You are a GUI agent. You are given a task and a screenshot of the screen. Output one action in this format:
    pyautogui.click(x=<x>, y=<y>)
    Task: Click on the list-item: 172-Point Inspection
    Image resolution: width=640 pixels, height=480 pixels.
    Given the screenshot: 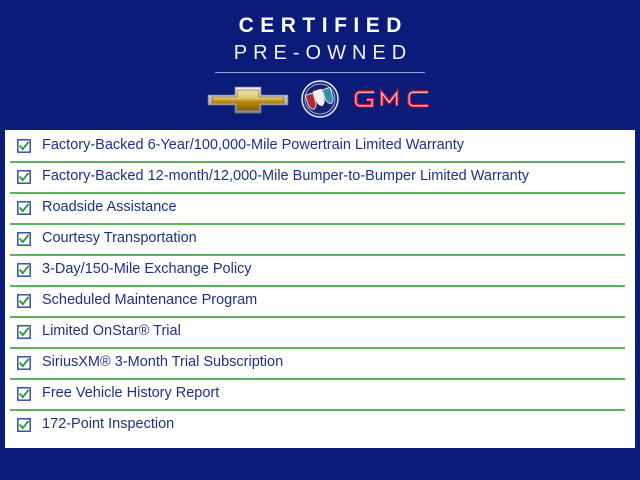 What is the action you would take?
    pyautogui.click(x=320, y=424)
    